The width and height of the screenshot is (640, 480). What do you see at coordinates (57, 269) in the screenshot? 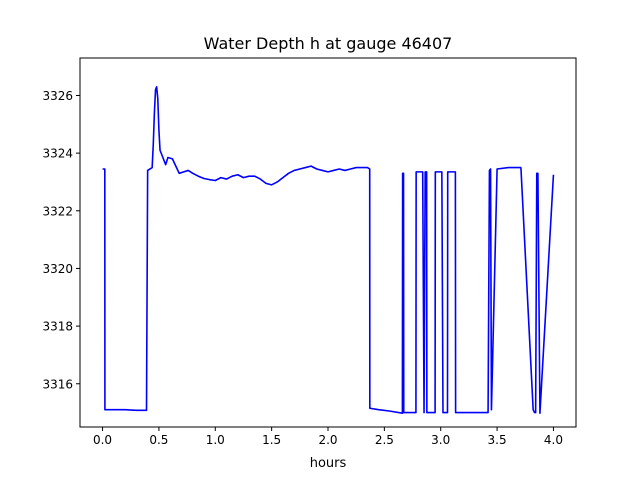
I see `y-tick-label: 3320` at bounding box center [57, 269].